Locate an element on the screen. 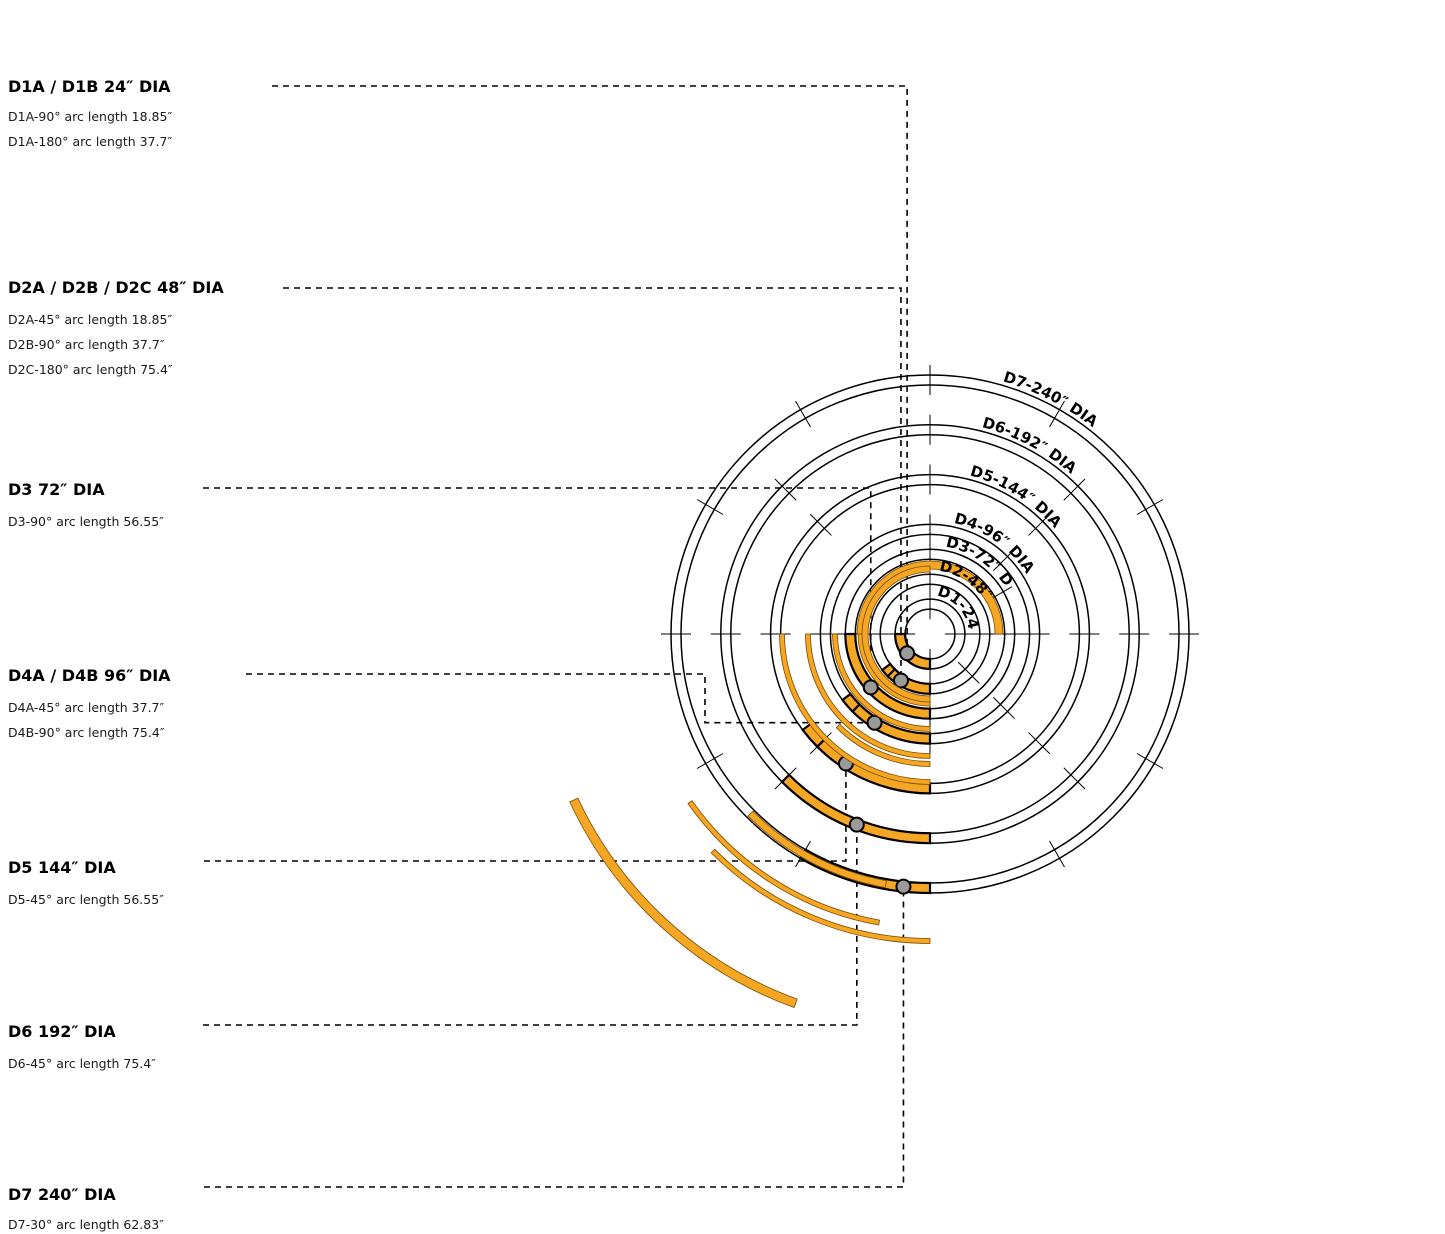 The width and height of the screenshot is (1445, 1234). part-detail-d4a: D4A-45° arc length 37.7″ is located at coordinates (86, 707).